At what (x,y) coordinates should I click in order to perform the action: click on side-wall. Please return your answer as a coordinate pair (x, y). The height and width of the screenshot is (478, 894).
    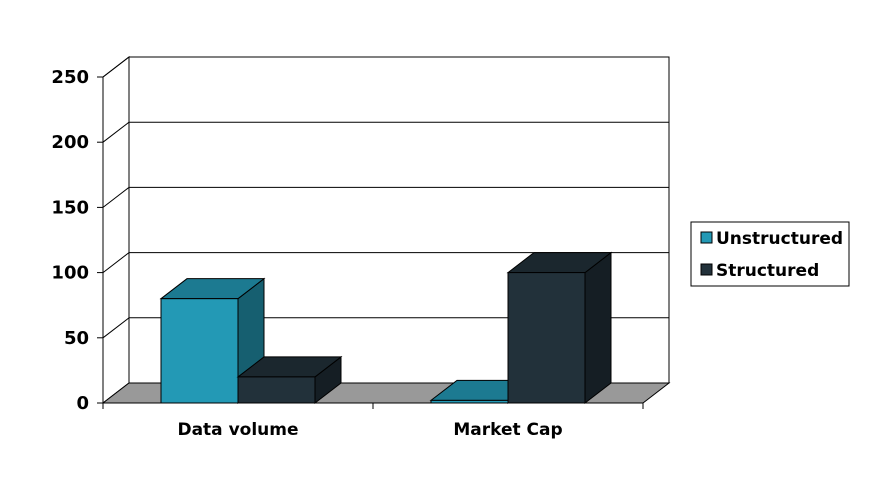
    Looking at the image, I should click on (116, 230).